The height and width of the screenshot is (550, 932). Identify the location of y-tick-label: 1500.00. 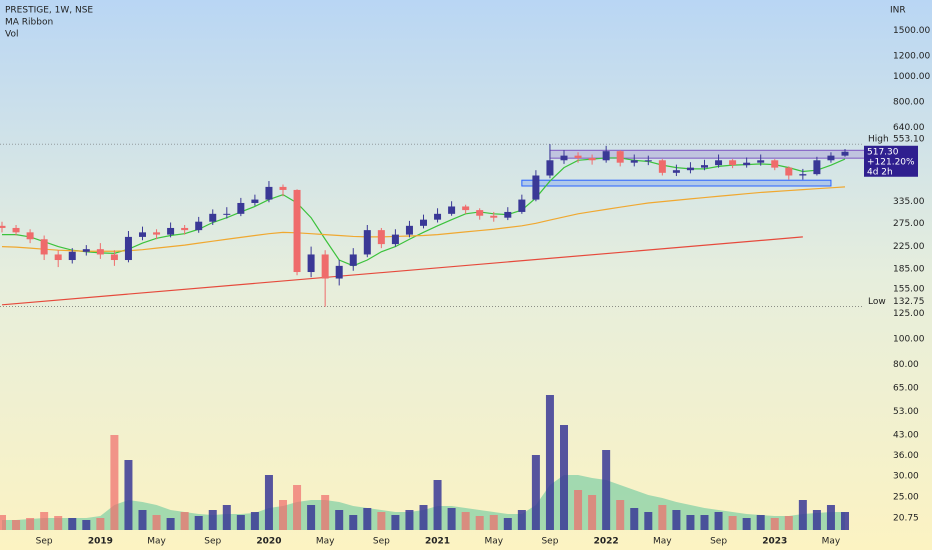
(911, 31).